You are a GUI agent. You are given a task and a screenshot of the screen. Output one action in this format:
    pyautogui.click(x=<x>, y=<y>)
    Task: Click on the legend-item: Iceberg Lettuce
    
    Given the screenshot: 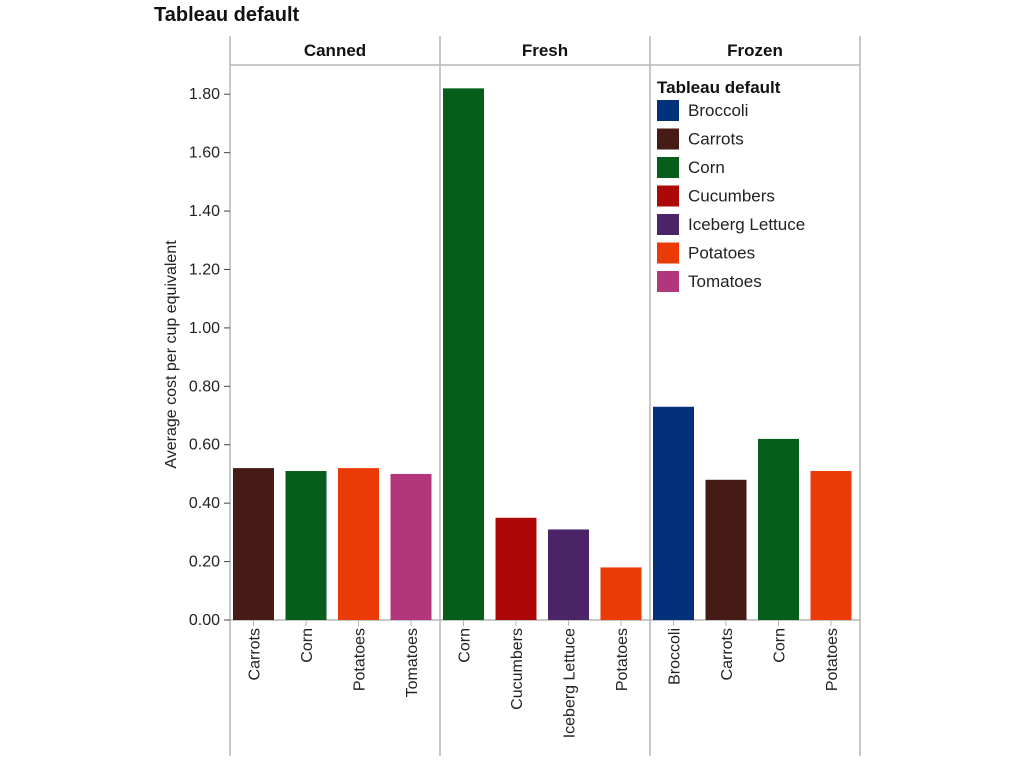 What is the action you would take?
    pyautogui.click(x=731, y=224)
    